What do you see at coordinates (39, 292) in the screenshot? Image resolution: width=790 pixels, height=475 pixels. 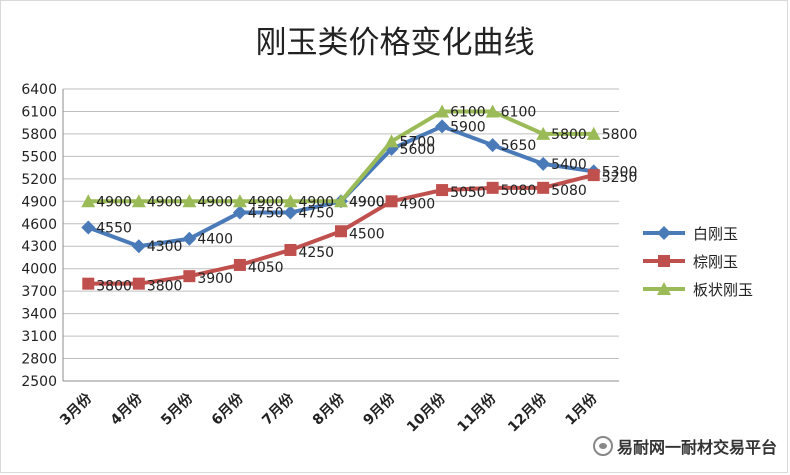 I see `y-tick-label: 3700` at bounding box center [39, 292].